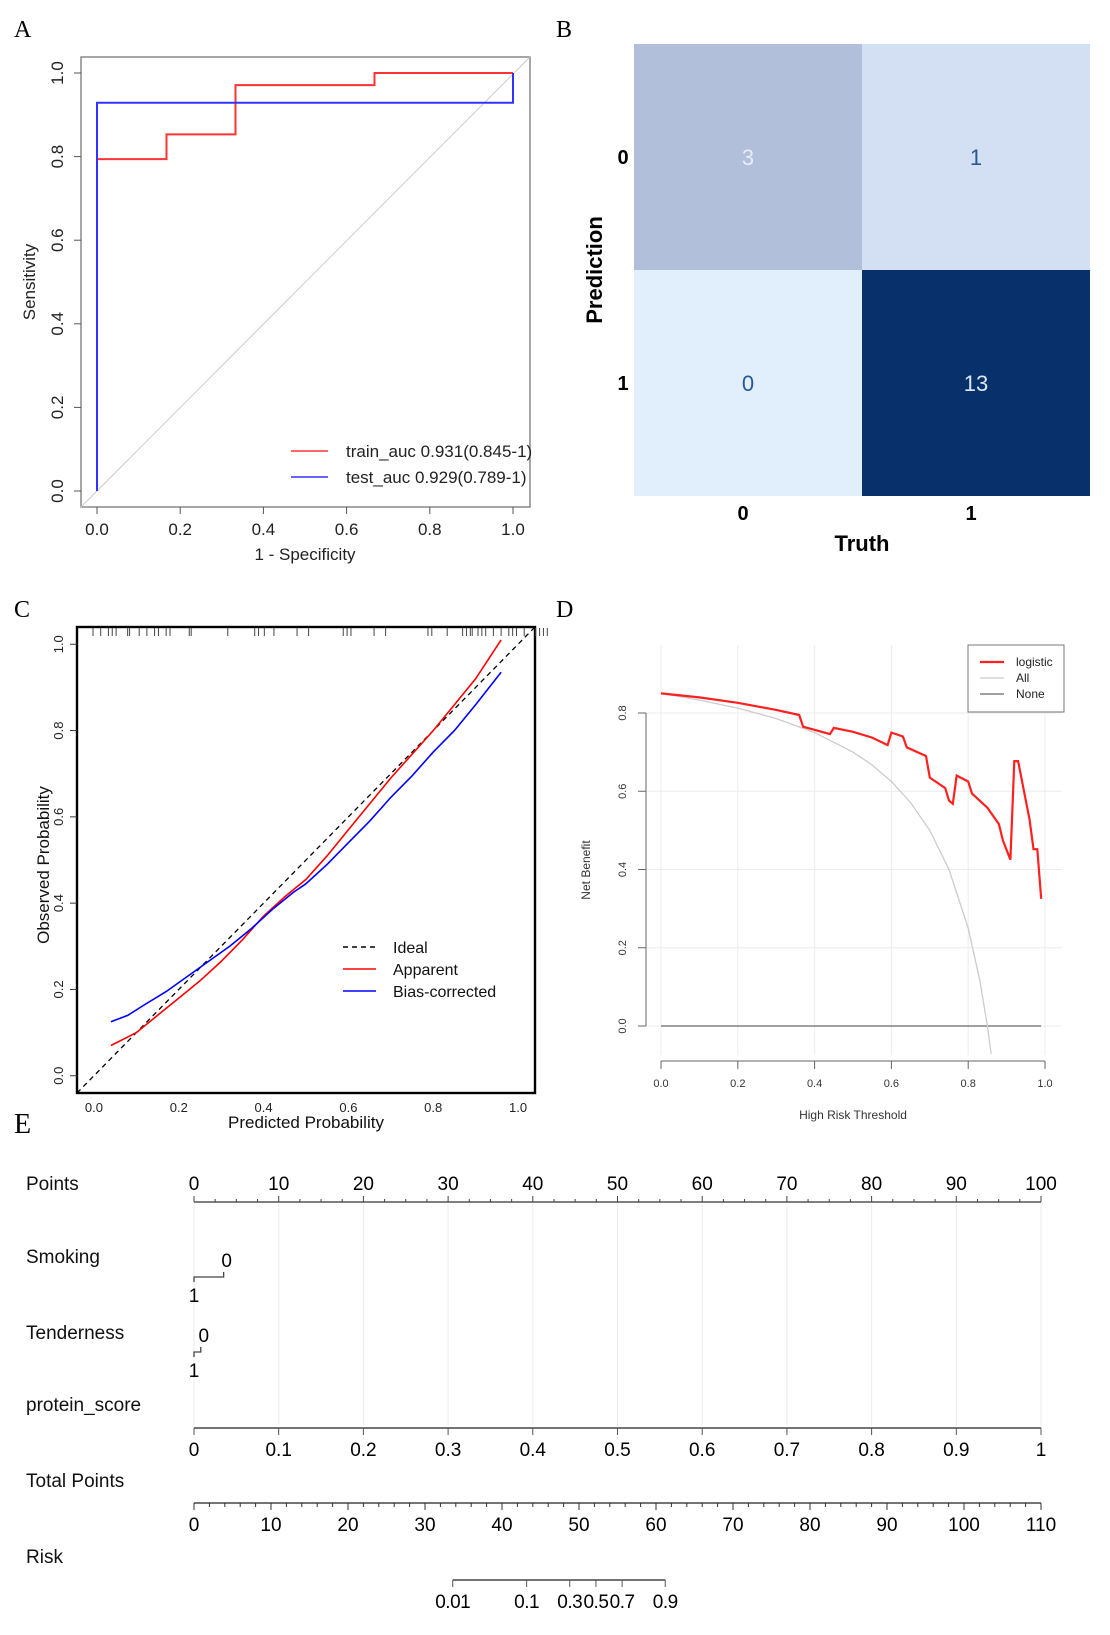 Image resolution: width=1110 pixels, height=1635 pixels. I want to click on row-label-points: Points, so click(52, 1184).